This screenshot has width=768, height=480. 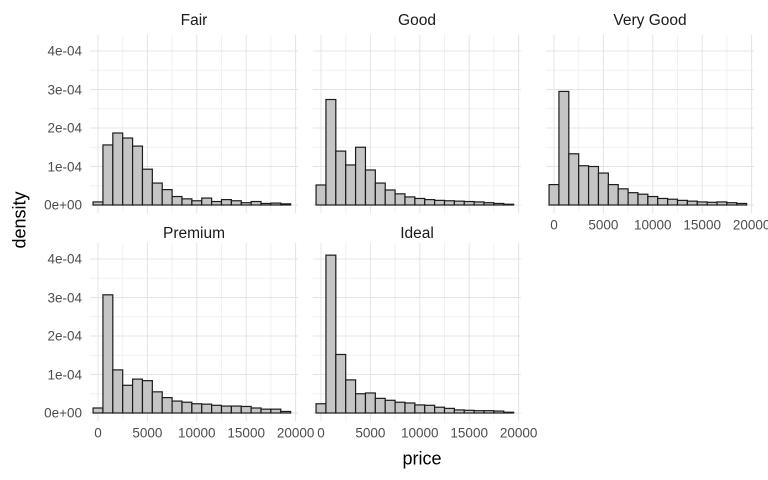 What do you see at coordinates (422, 458) in the screenshot?
I see `x-axis-title: price` at bounding box center [422, 458].